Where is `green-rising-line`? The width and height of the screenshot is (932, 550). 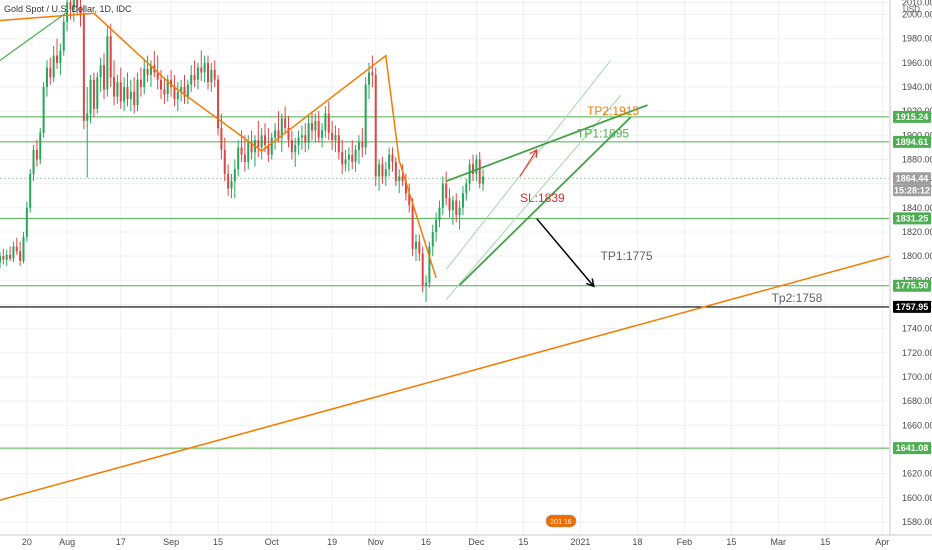 green-rising-line is located at coordinates (34, 36).